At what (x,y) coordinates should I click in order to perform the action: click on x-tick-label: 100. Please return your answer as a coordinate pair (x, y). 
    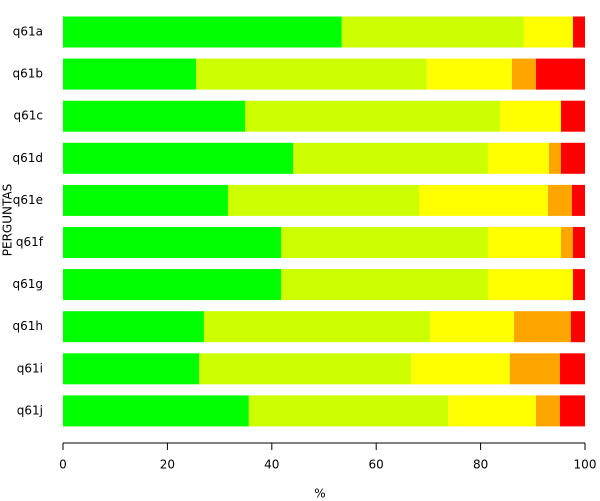
    Looking at the image, I should click on (585, 465).